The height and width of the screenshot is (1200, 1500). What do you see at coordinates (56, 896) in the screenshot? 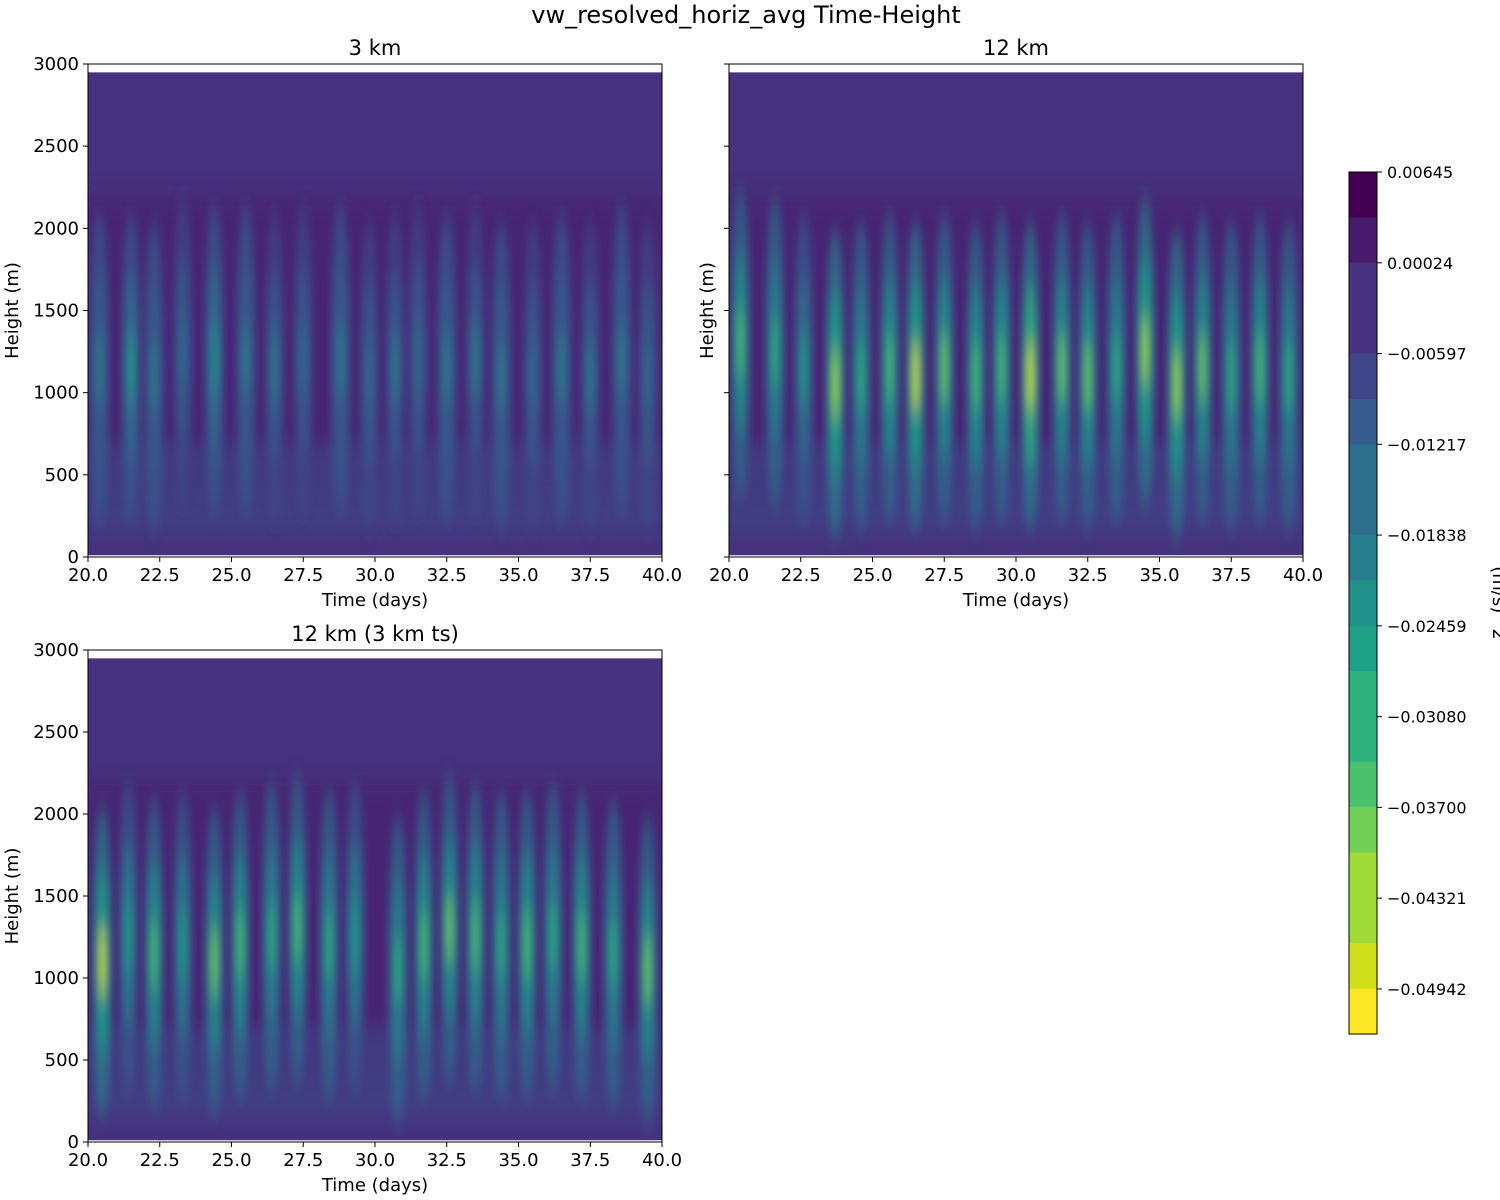
I see `y-tick-label: 1500` at bounding box center [56, 896].